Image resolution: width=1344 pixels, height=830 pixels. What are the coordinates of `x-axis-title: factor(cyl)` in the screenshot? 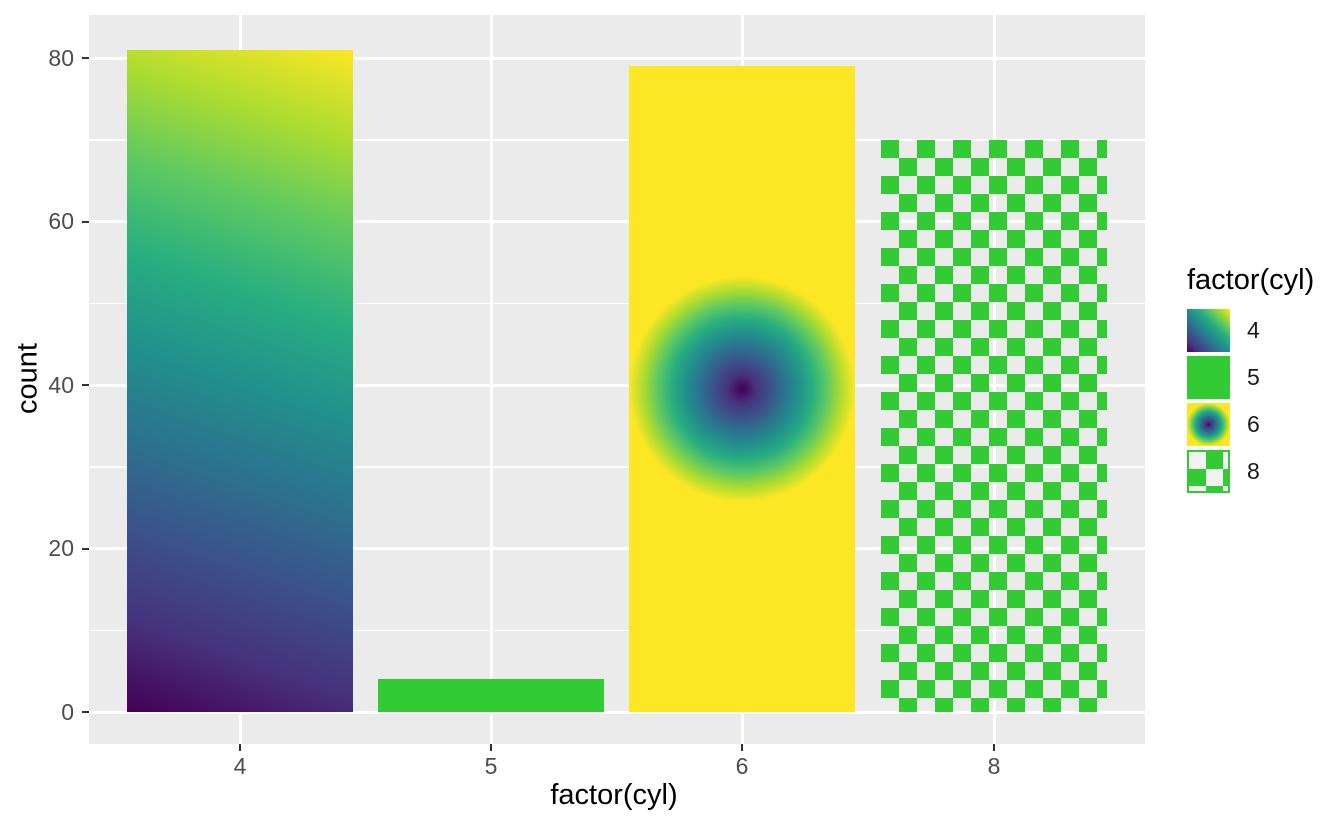 It's located at (614, 795).